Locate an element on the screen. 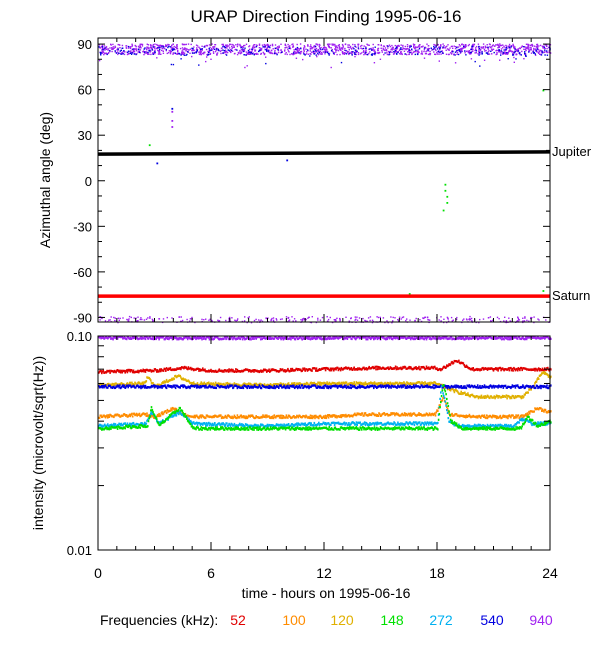 This screenshot has width=600, height=650. azimuth-y-tick-label: -60 is located at coordinates (82, 272).